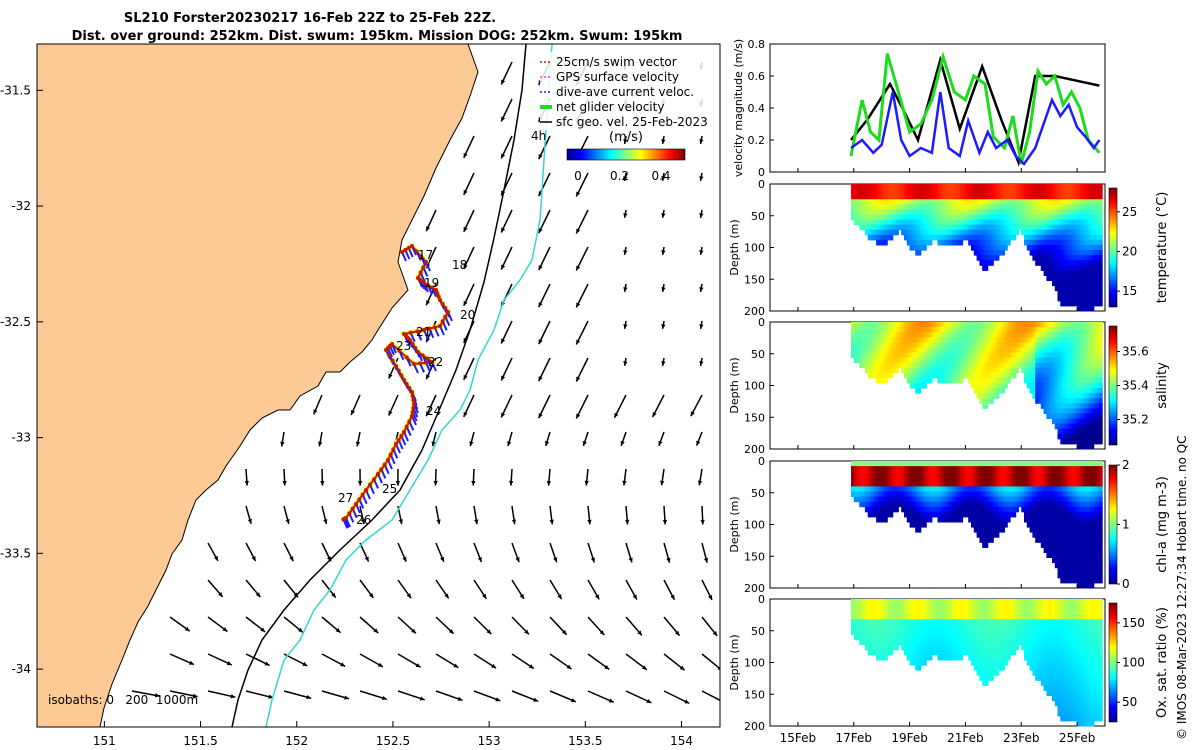 The height and width of the screenshot is (750, 1200). What do you see at coordinates (754, 556) in the screenshot?
I see `depth-tick-label: 150` at bounding box center [754, 556].